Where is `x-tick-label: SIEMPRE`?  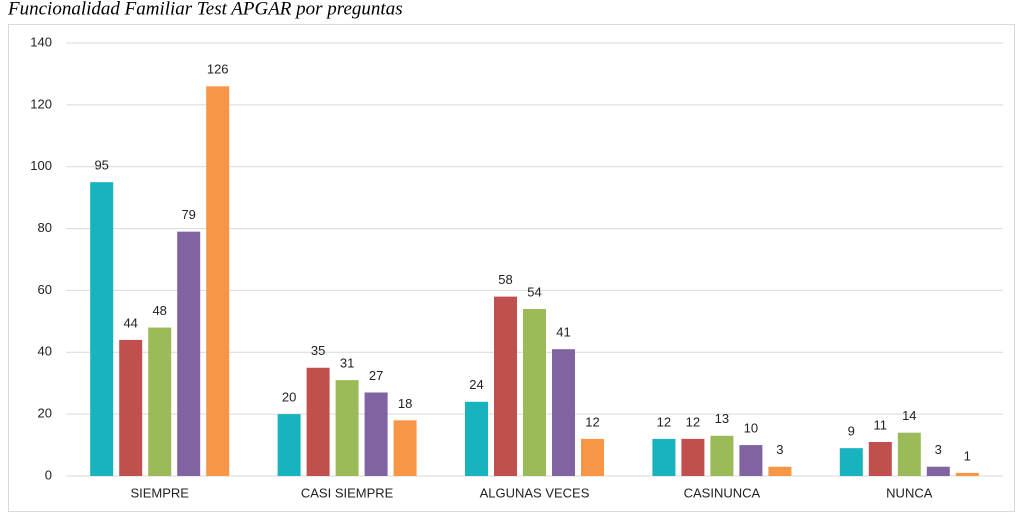 x-tick-label: SIEMPRE is located at coordinates (159, 492).